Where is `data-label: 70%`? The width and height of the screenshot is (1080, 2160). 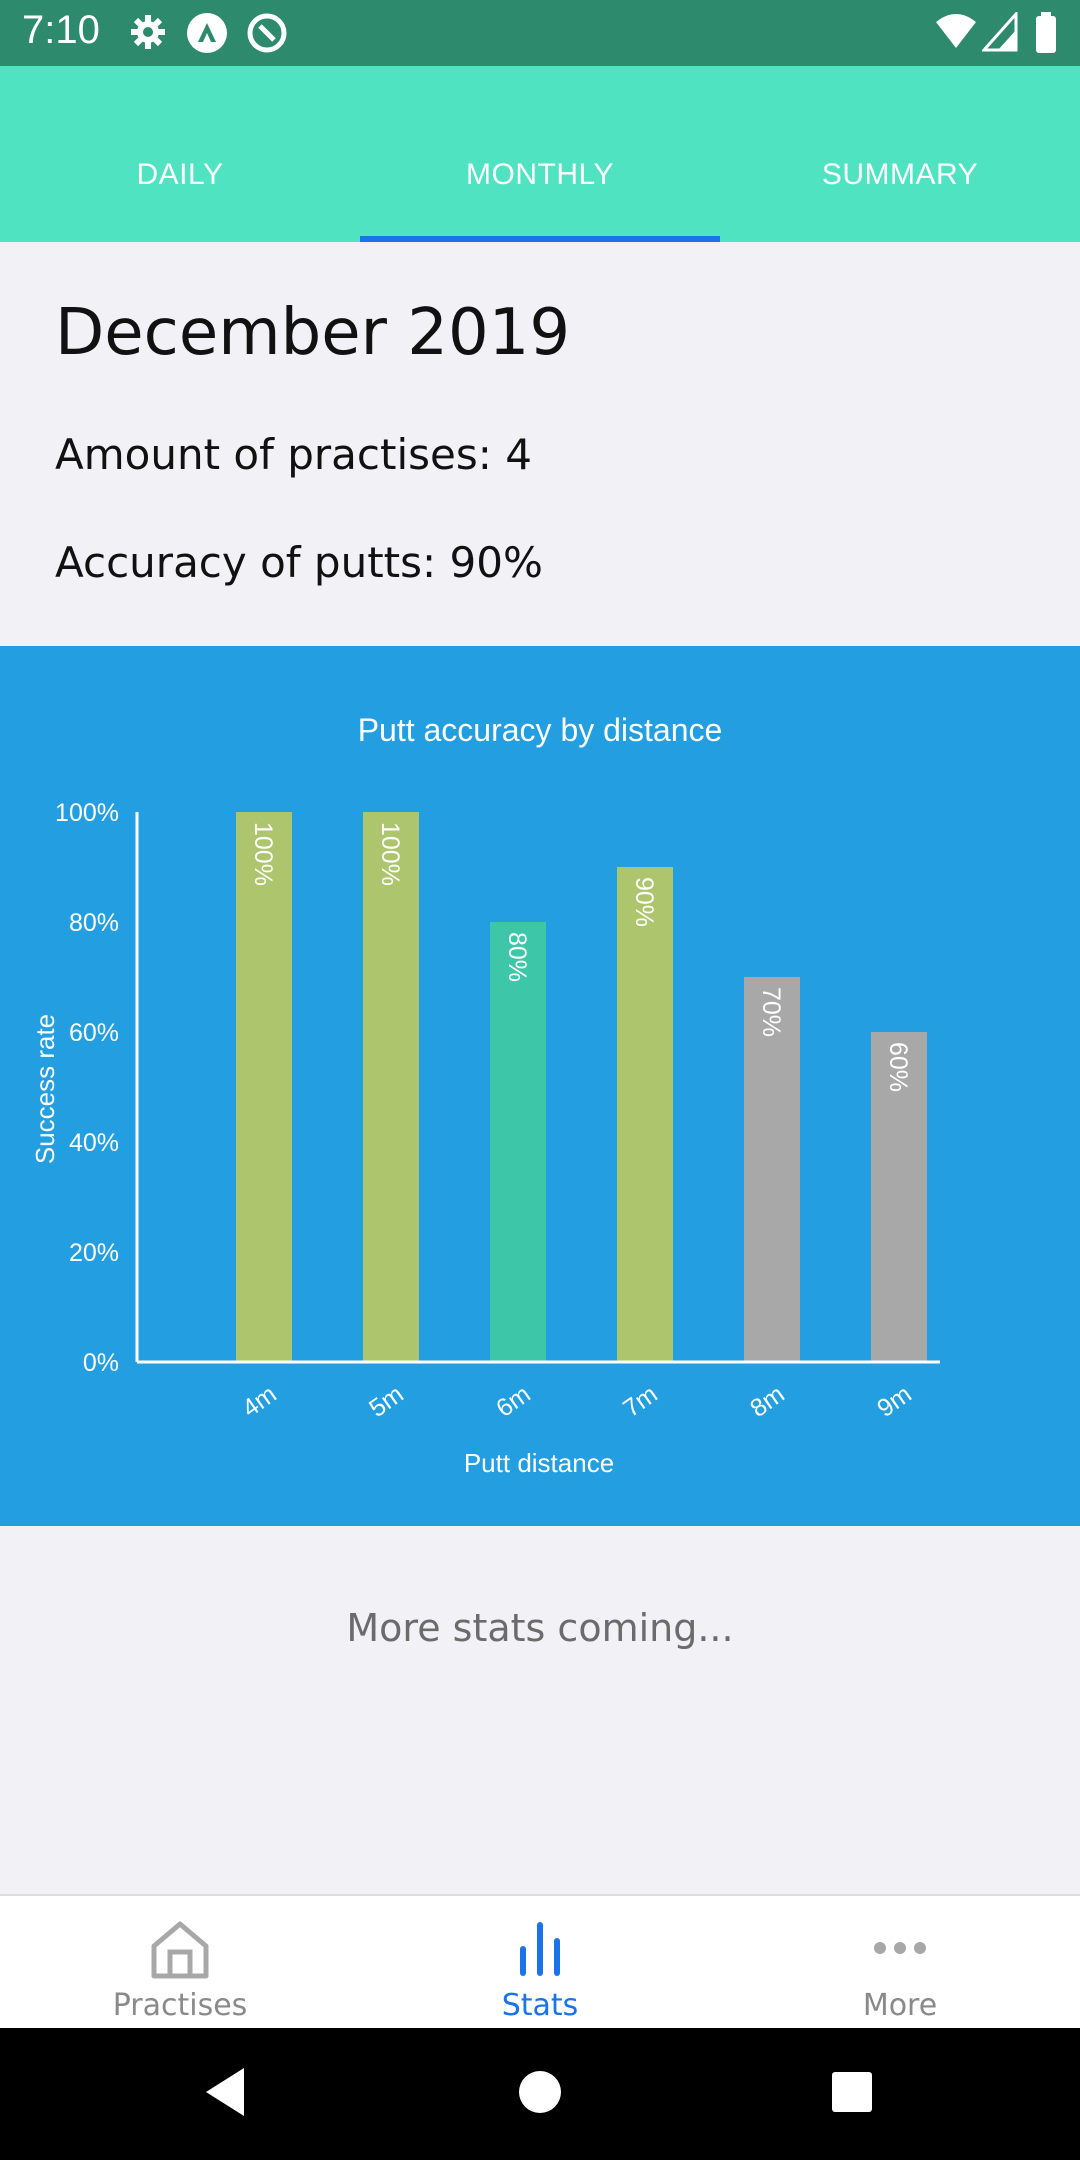
data-label: 70% is located at coordinates (771, 1012).